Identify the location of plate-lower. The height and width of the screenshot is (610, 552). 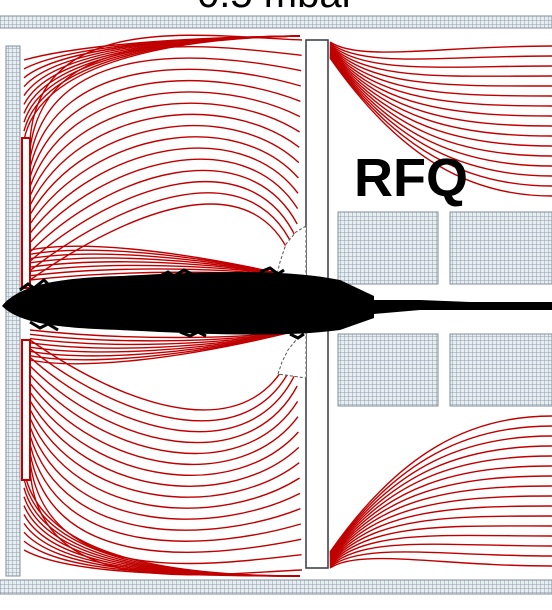
(317, 443).